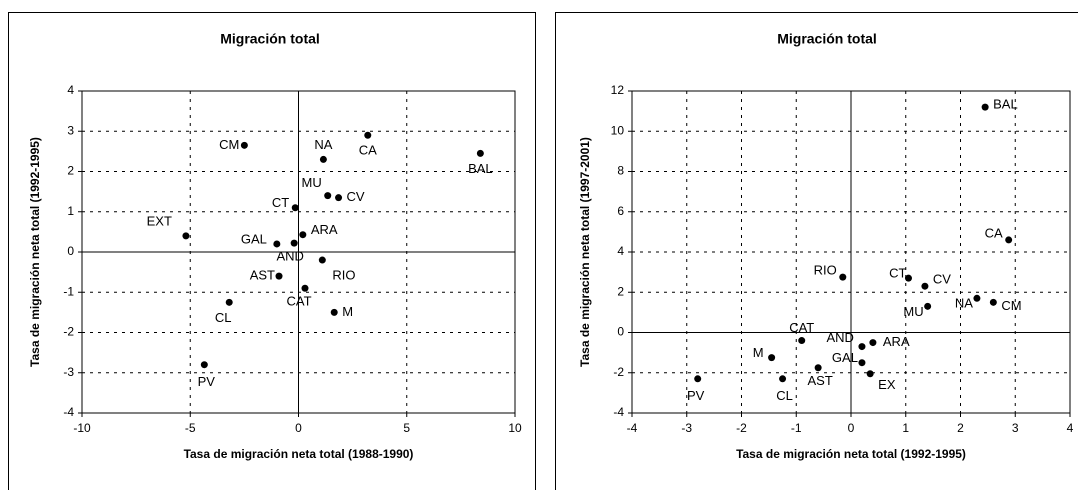 The height and width of the screenshot is (490, 1078). I want to click on point-label: EXT, so click(159, 220).